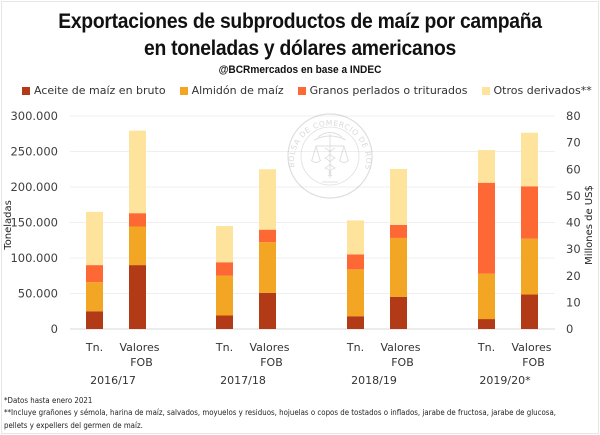 The image size is (600, 435). Describe the element at coordinates (34, 116) in the screenshot. I see `y-tick-label: 300.000` at that location.